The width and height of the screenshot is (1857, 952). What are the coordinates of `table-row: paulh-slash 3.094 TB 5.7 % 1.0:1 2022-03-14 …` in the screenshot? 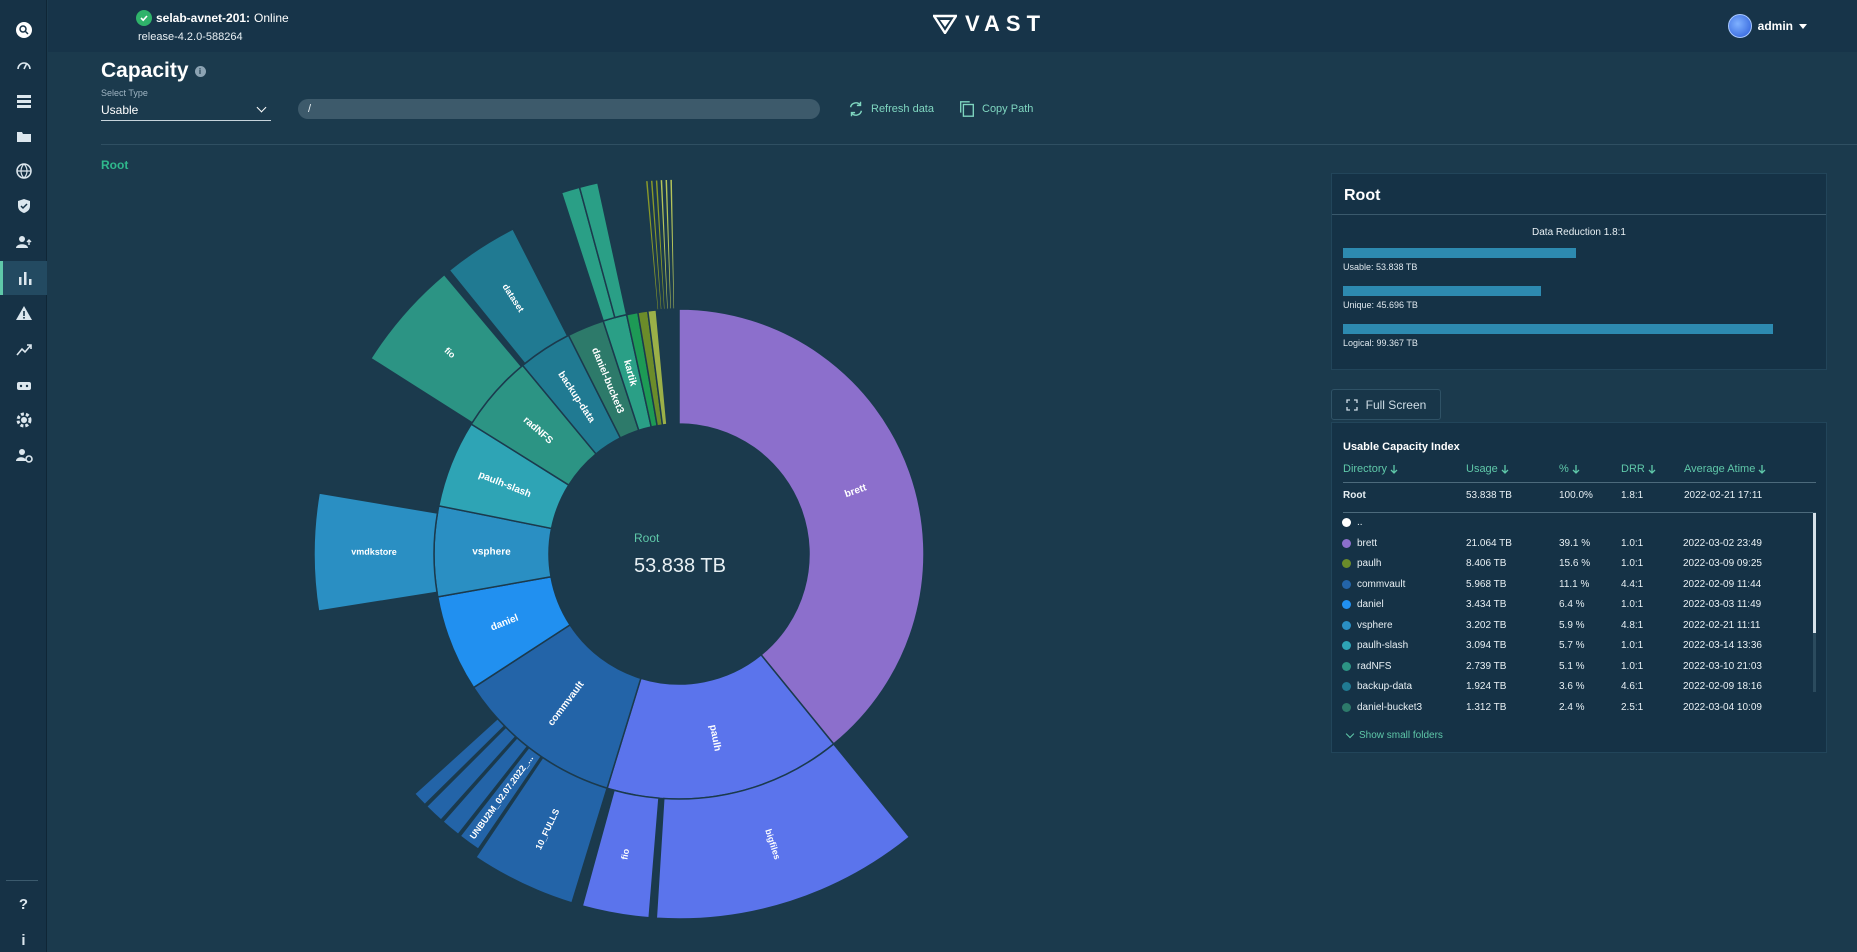 It's located at (1579, 647).